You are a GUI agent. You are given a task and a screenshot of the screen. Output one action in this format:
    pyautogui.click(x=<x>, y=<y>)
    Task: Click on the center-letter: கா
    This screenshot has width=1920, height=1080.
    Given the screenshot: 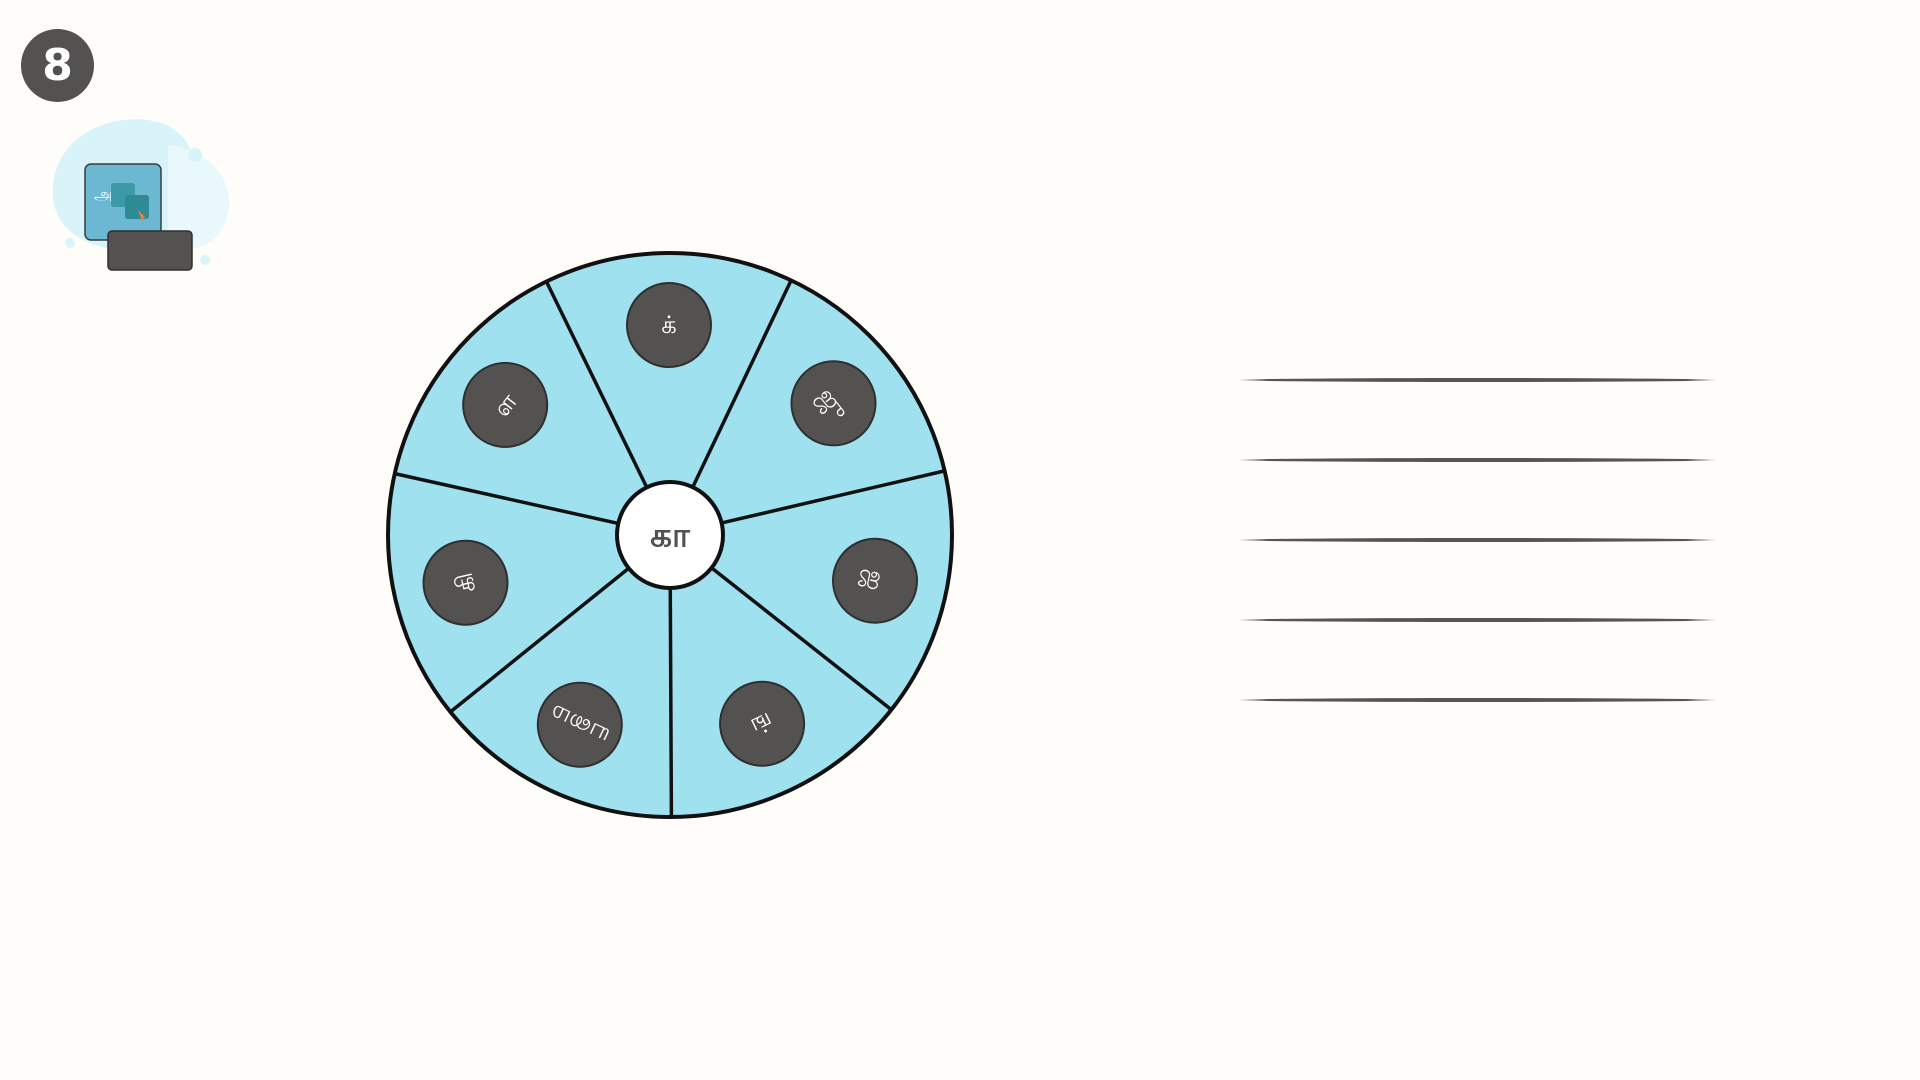 What is the action you would take?
    pyautogui.click(x=670, y=536)
    